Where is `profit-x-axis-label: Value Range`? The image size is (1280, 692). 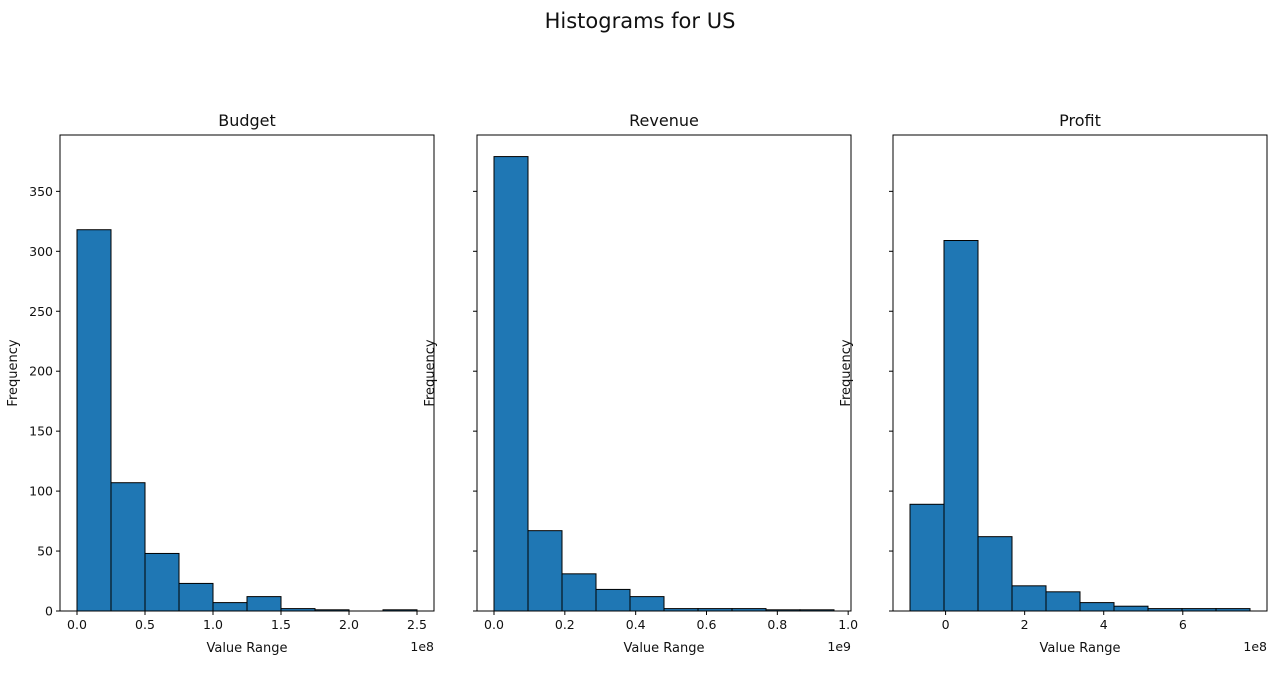
profit-x-axis-label: Value Range is located at coordinates (1079, 648).